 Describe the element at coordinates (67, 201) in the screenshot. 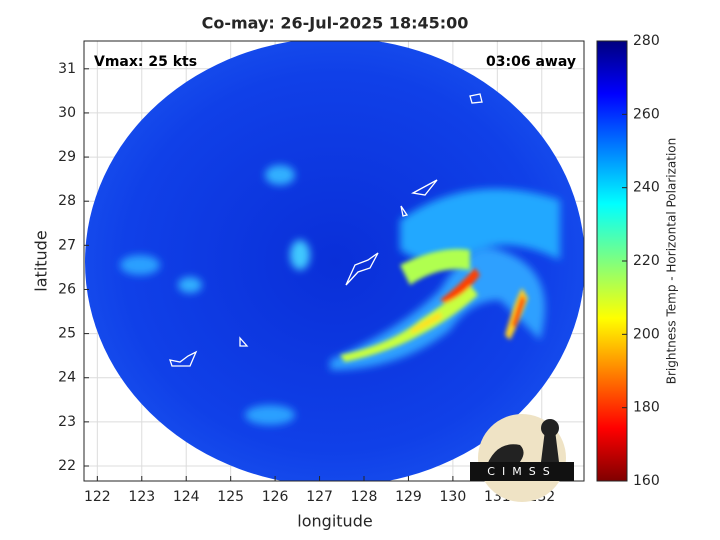

I see `y-tick-label: 28` at that location.